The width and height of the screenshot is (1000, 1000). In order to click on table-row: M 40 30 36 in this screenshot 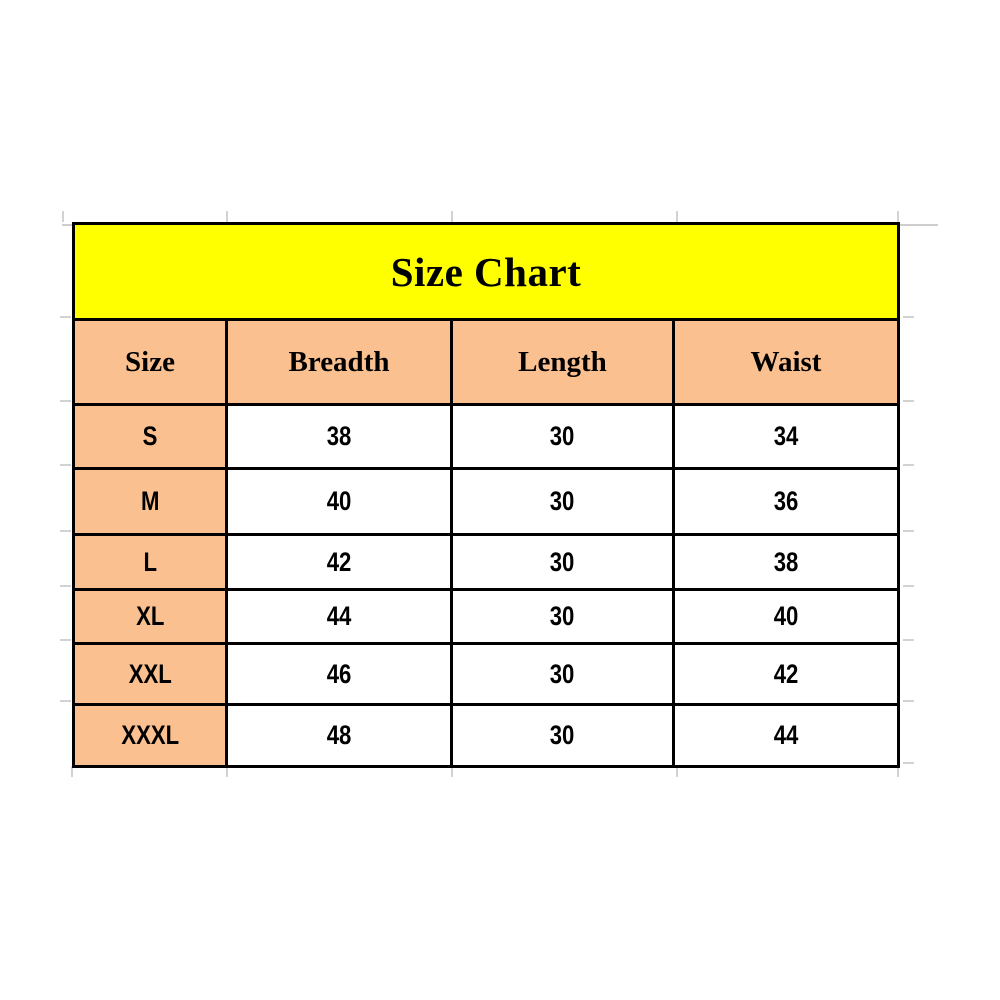, I will do `click(486, 501)`.